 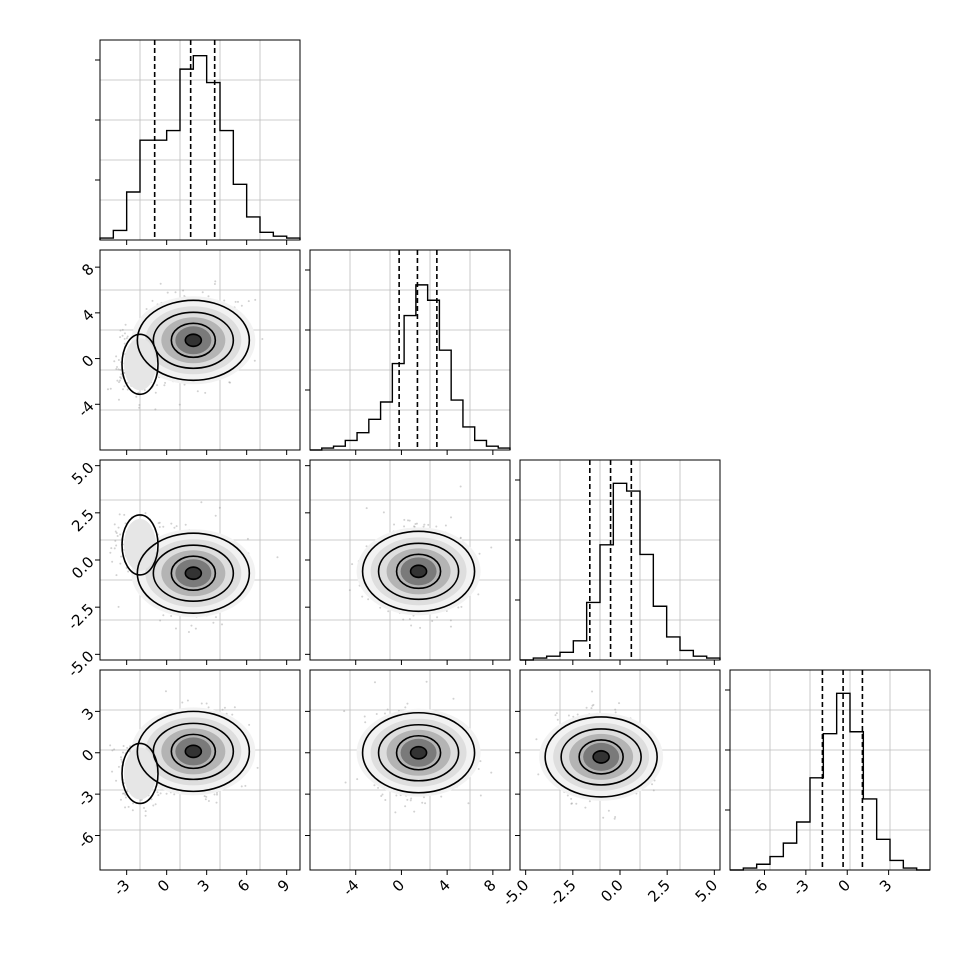 What do you see at coordinates (87, 755) in the screenshot?
I see `y-tick-label: 0` at bounding box center [87, 755].